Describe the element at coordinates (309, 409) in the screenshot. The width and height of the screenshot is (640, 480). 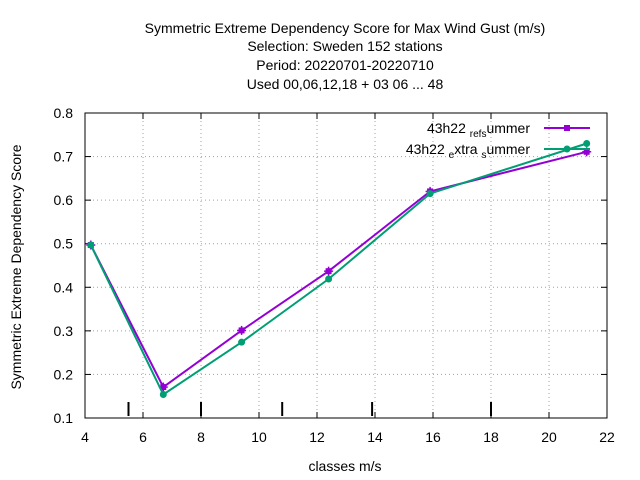
I see `class-markers` at that location.